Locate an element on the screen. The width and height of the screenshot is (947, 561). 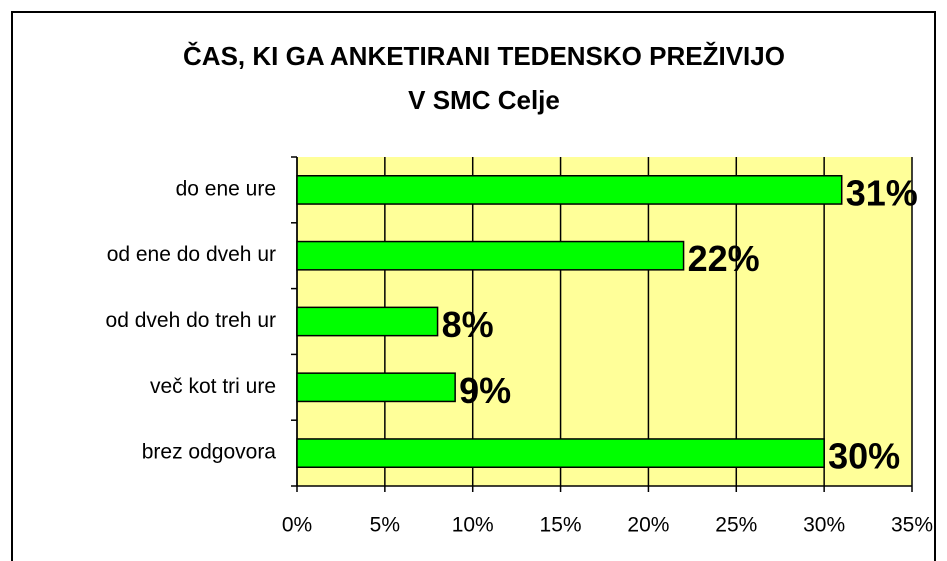
x-tick-label: 35% is located at coordinates (912, 525).